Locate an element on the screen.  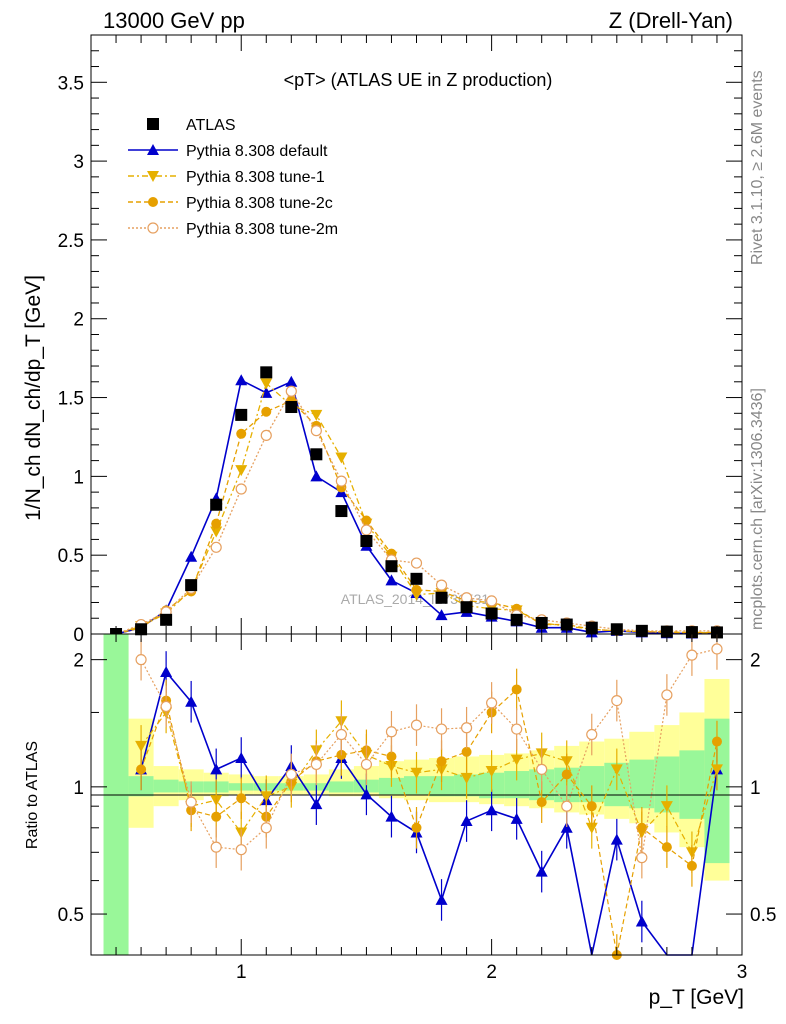
side-label-top: Rivet 3.1.10, ≥ 2.6M events is located at coordinates (757, 167).